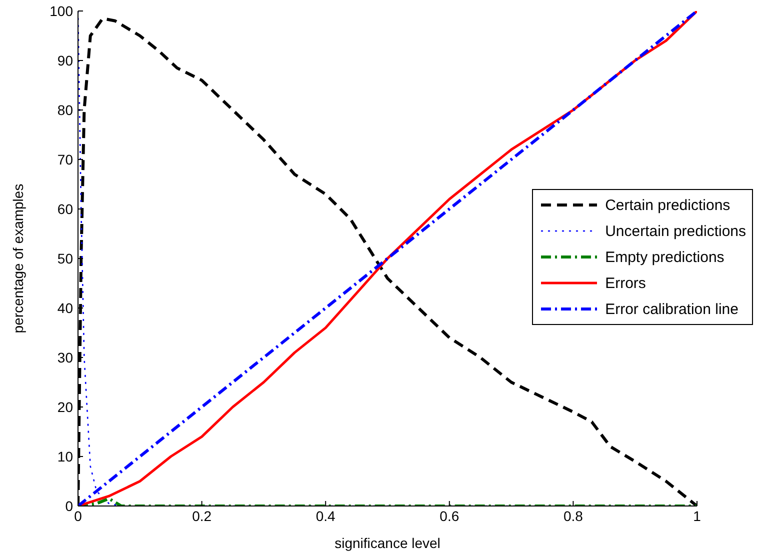 The height and width of the screenshot is (558, 761). Describe the element at coordinates (65, 357) in the screenshot. I see `y-tick-label: 30` at that location.